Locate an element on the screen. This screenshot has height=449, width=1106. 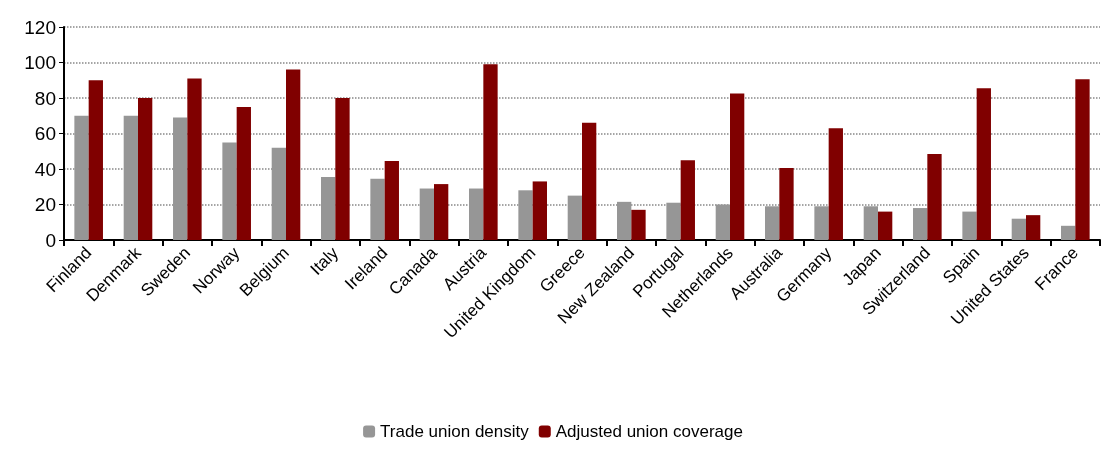
y-tick-label: 100 is located at coordinates (40, 62).